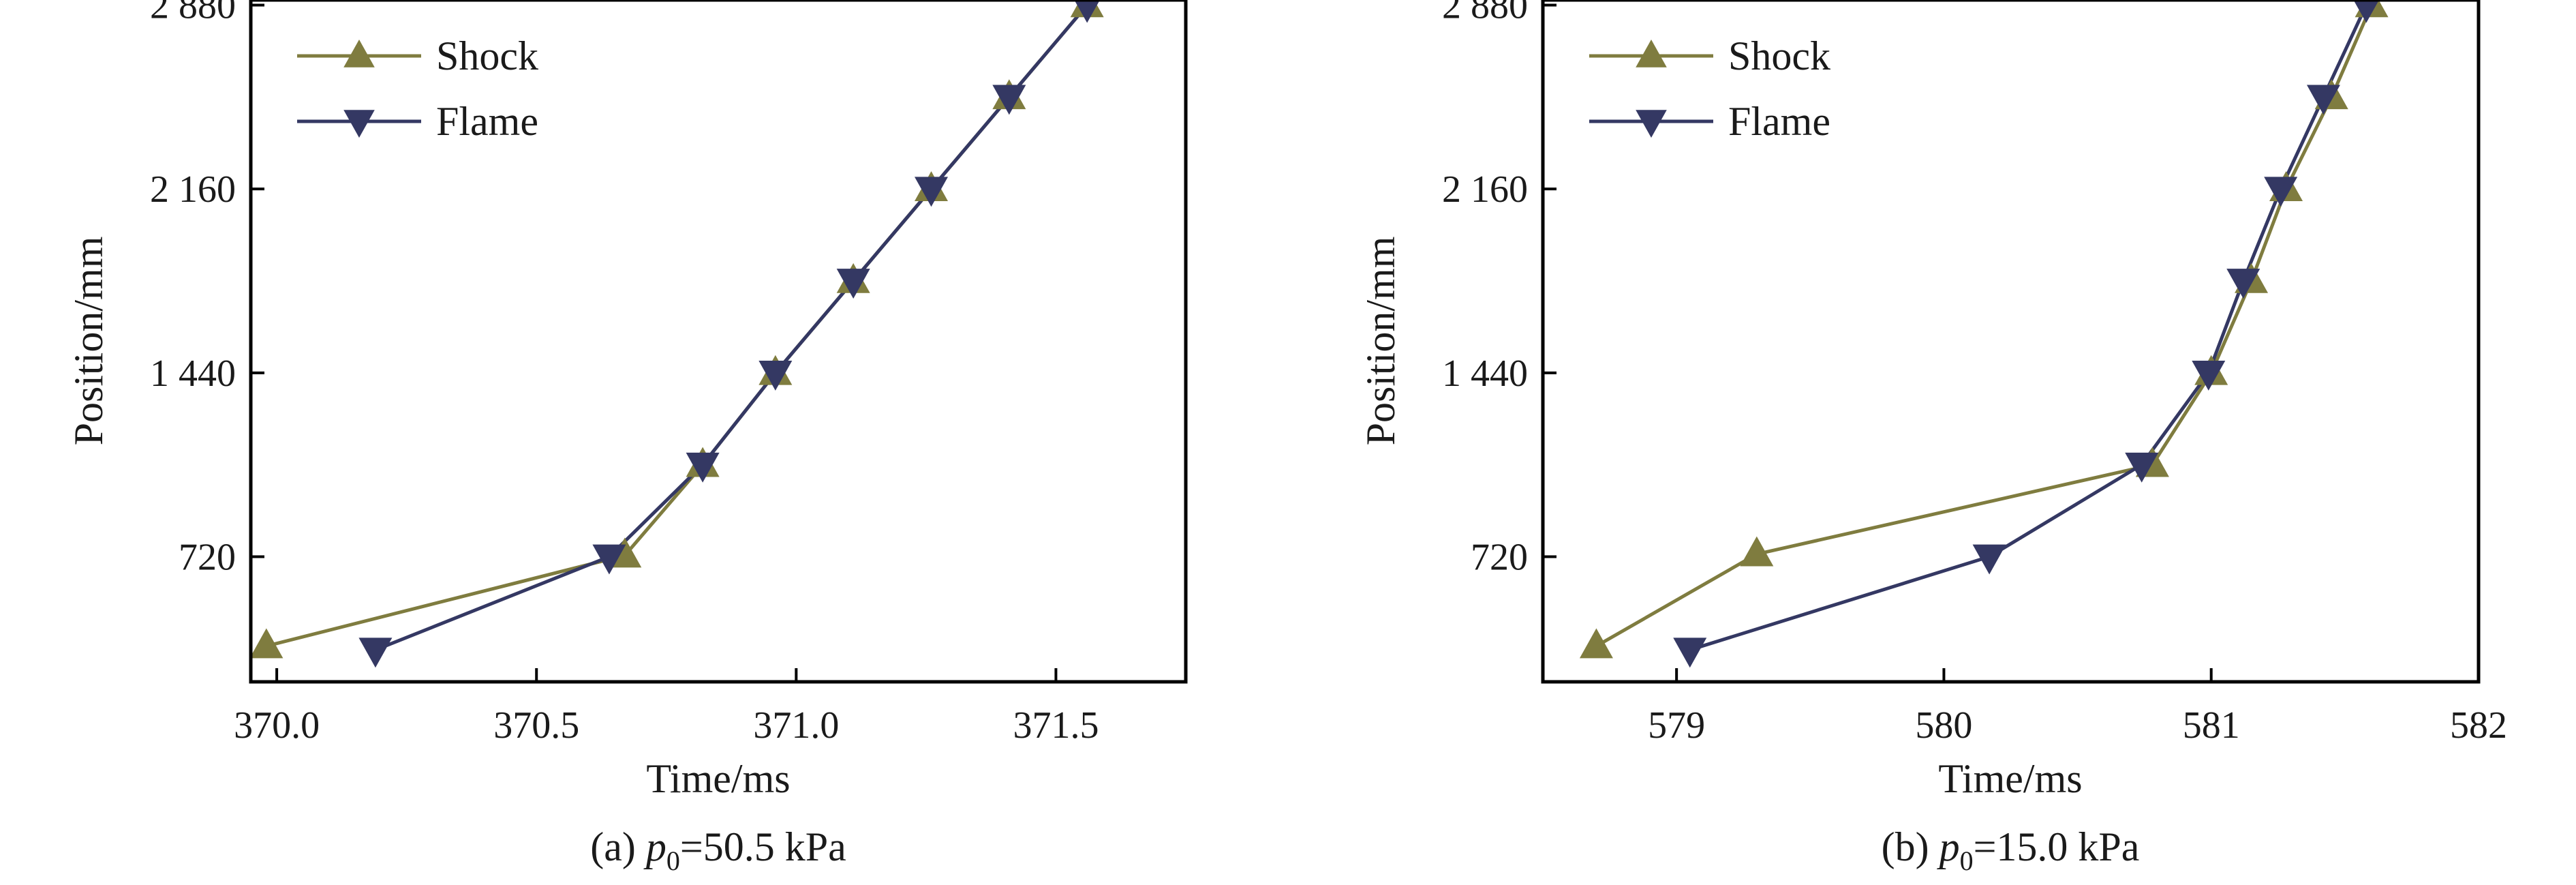  What do you see at coordinates (673, 860) in the screenshot?
I see `panel-a-caption-sub: 0` at bounding box center [673, 860].